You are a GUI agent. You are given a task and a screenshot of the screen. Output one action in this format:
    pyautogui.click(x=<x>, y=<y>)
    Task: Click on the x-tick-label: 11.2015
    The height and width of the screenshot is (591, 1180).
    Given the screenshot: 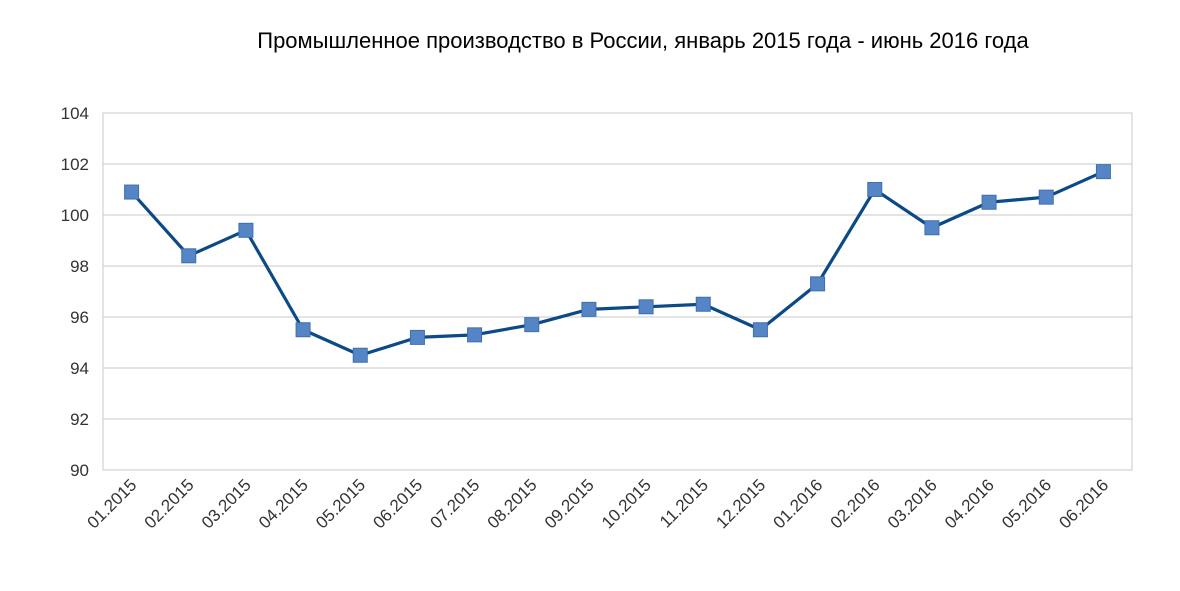 What is the action you would take?
    pyautogui.click(x=684, y=503)
    